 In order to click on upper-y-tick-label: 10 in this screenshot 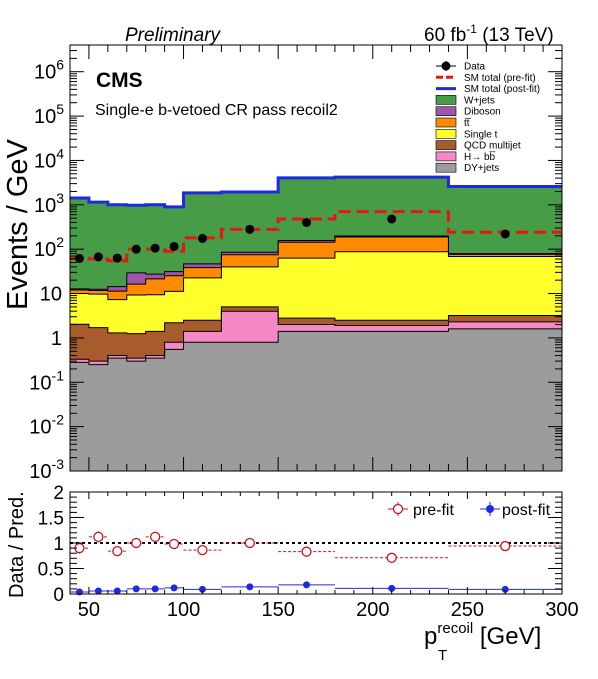, I will do `click(51, 295)`.